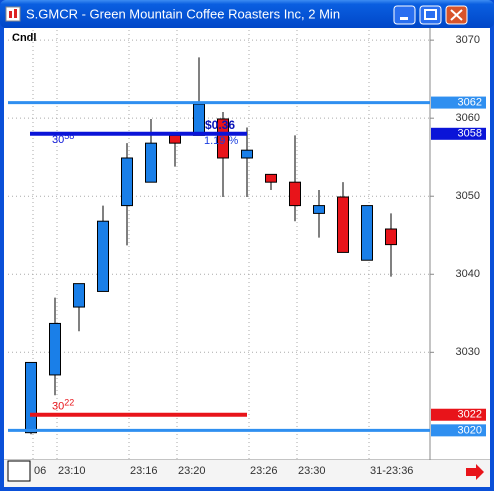 Image resolution: width=494 pixels, height=496 pixels. Describe the element at coordinates (470, 430) in the screenshot. I see `price-level-tag-label: 3020` at that location.